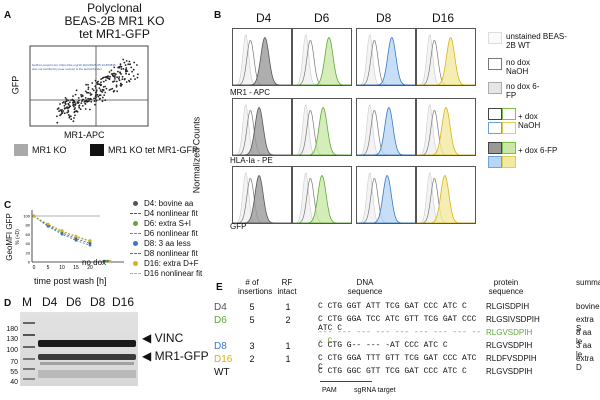  I want to click on legend-label: MR1 KO, so click(49, 150).